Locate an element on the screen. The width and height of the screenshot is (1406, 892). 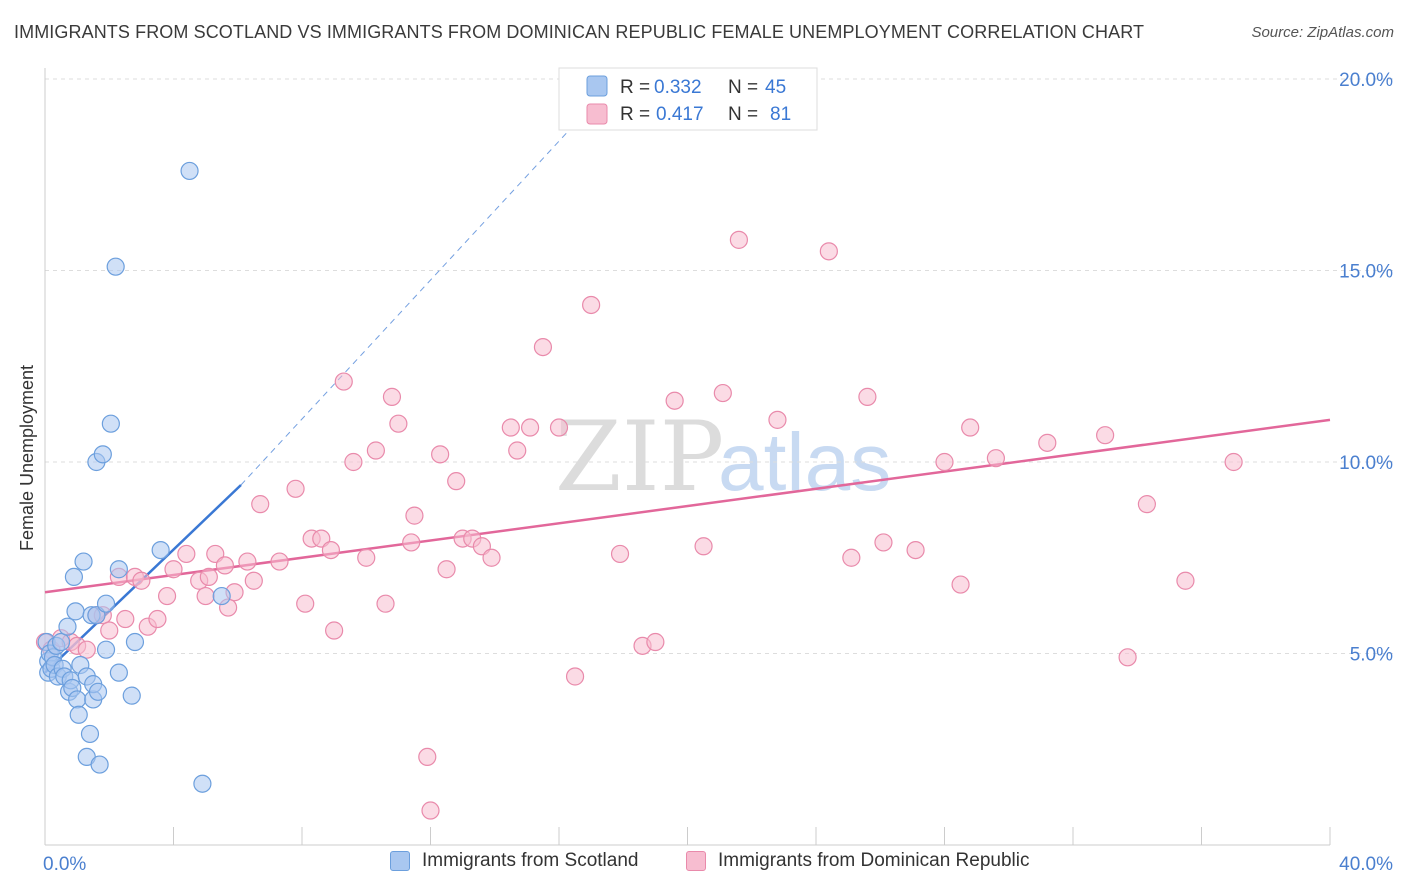
legend-swatch-dominican-bottom is located at coordinates (696, 861).